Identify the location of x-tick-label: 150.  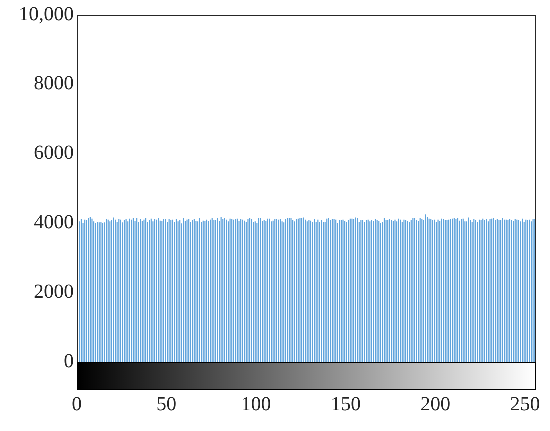
(345, 404).